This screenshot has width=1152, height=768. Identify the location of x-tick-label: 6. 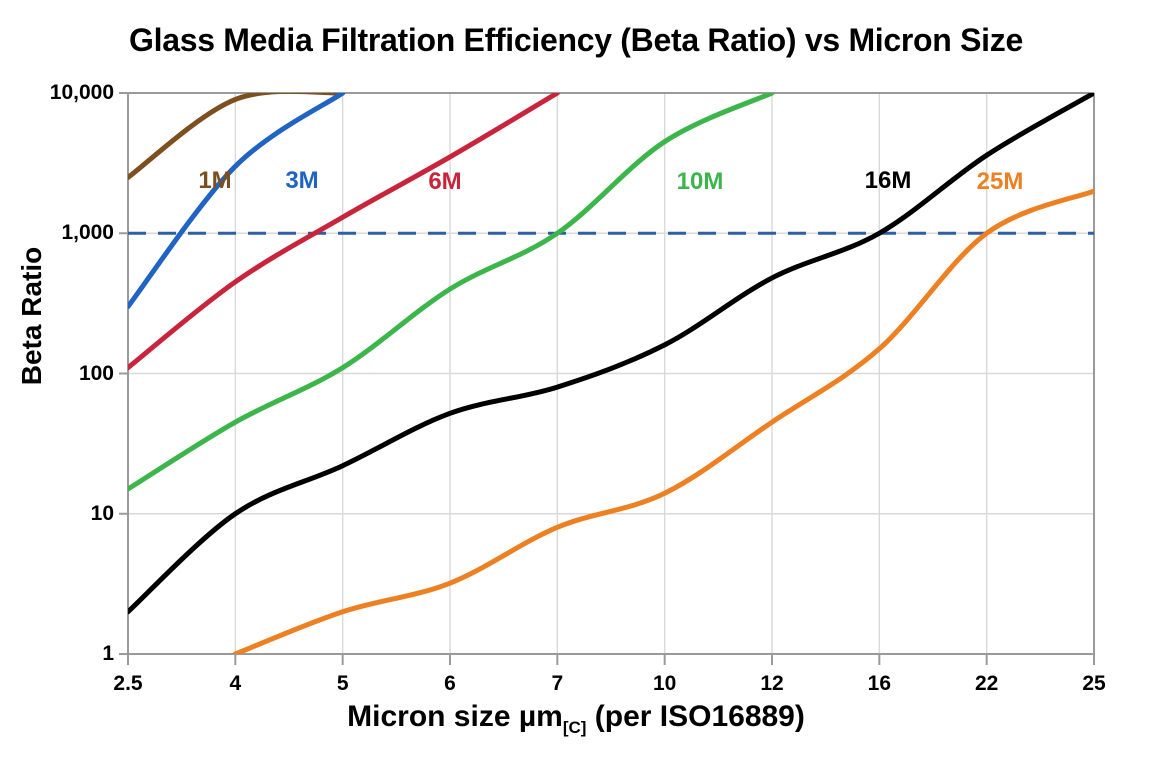
(450, 683).